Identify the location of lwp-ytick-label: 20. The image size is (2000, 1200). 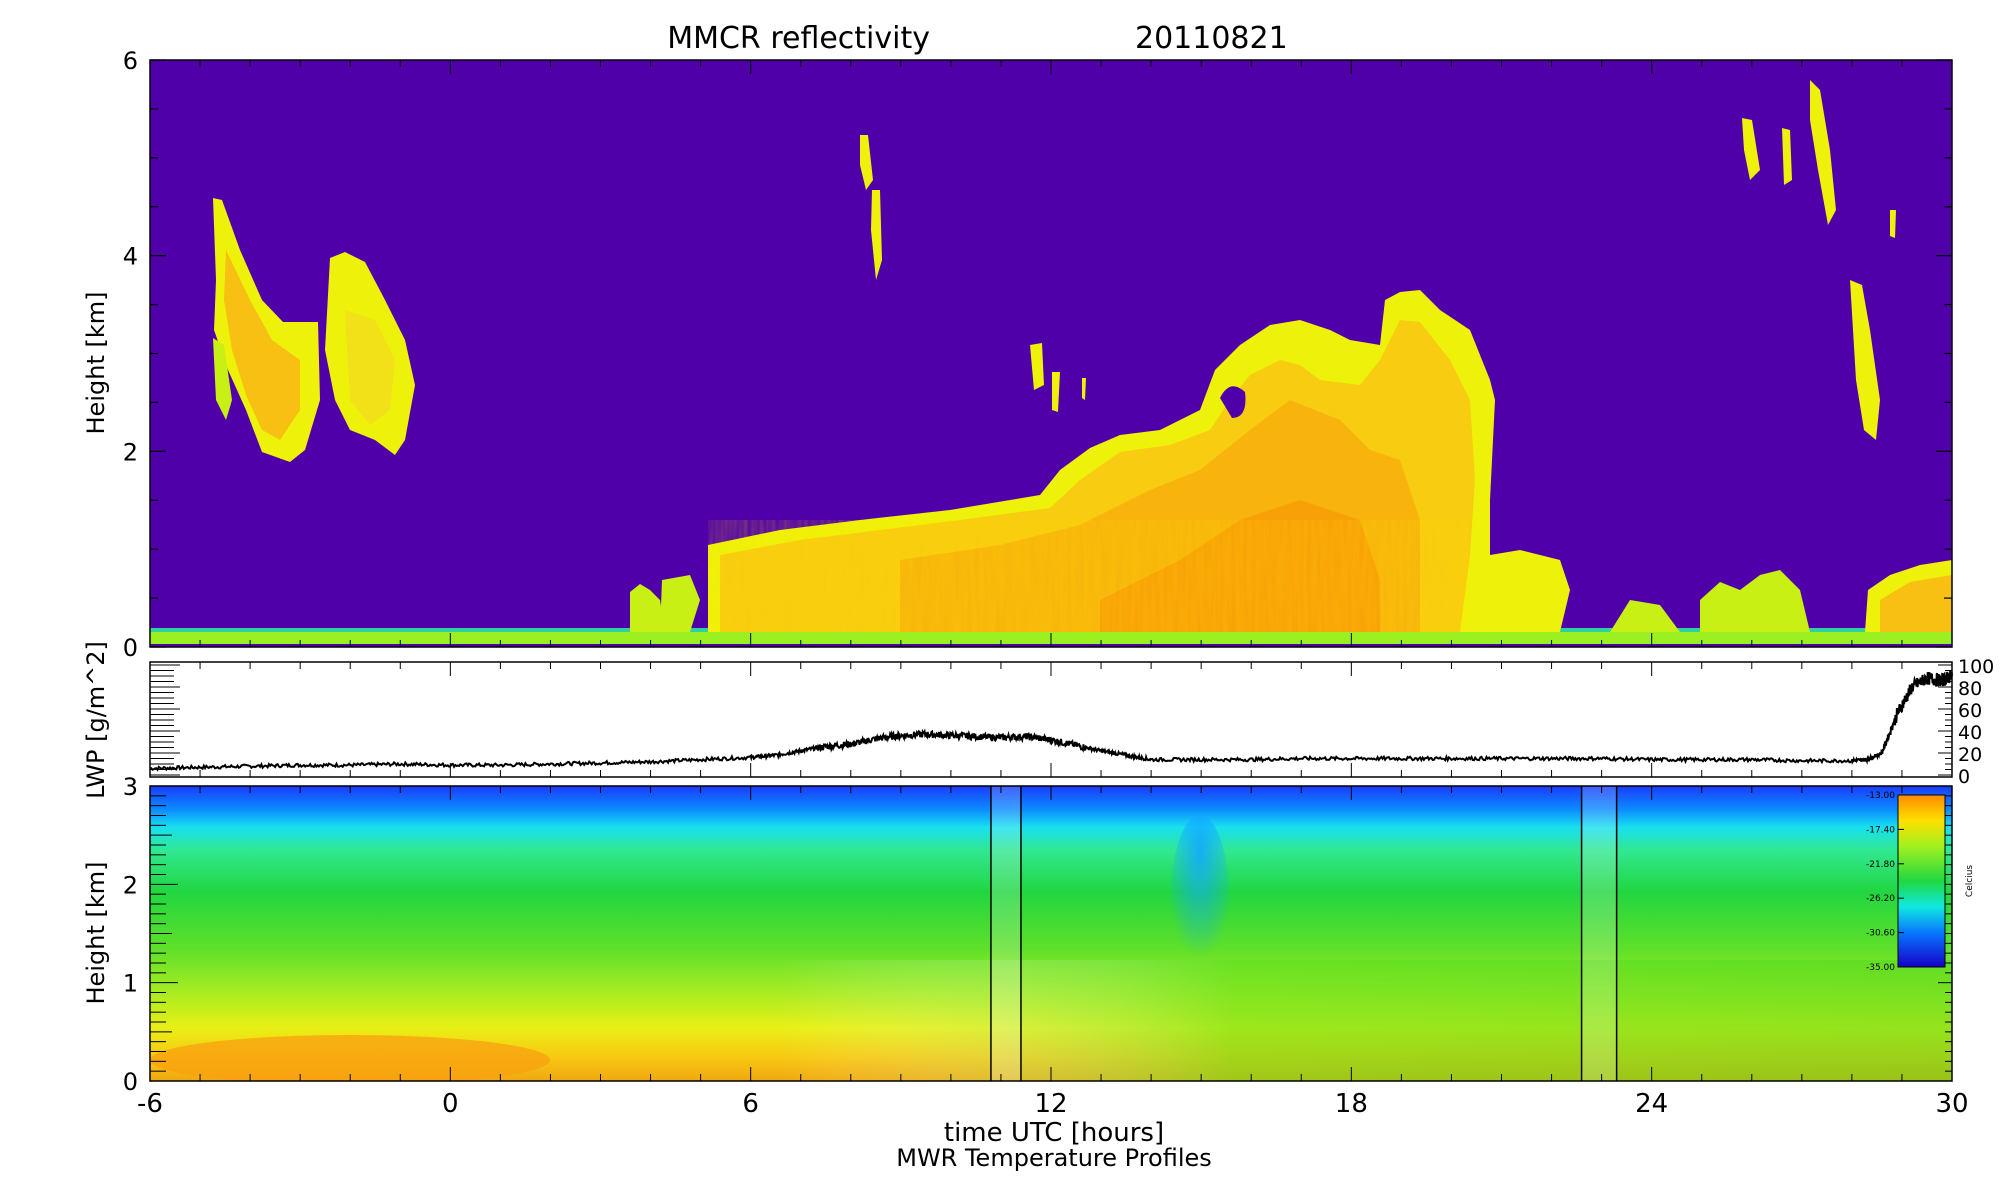
(1970, 755).